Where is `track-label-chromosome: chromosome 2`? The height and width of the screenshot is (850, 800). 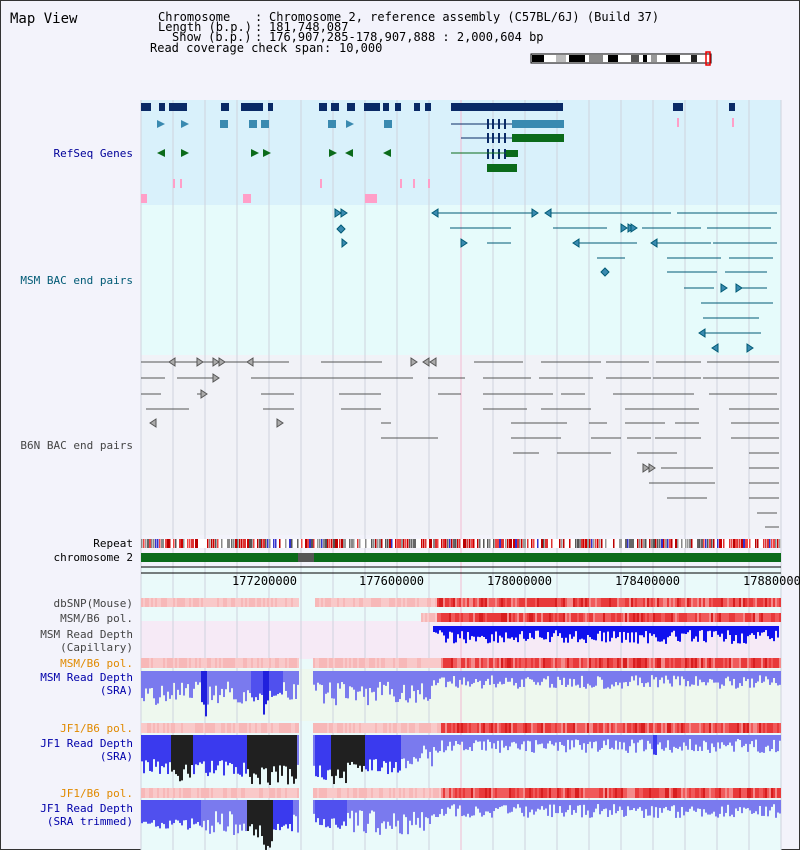 track-label-chromosome: chromosome 2 is located at coordinates (93, 557).